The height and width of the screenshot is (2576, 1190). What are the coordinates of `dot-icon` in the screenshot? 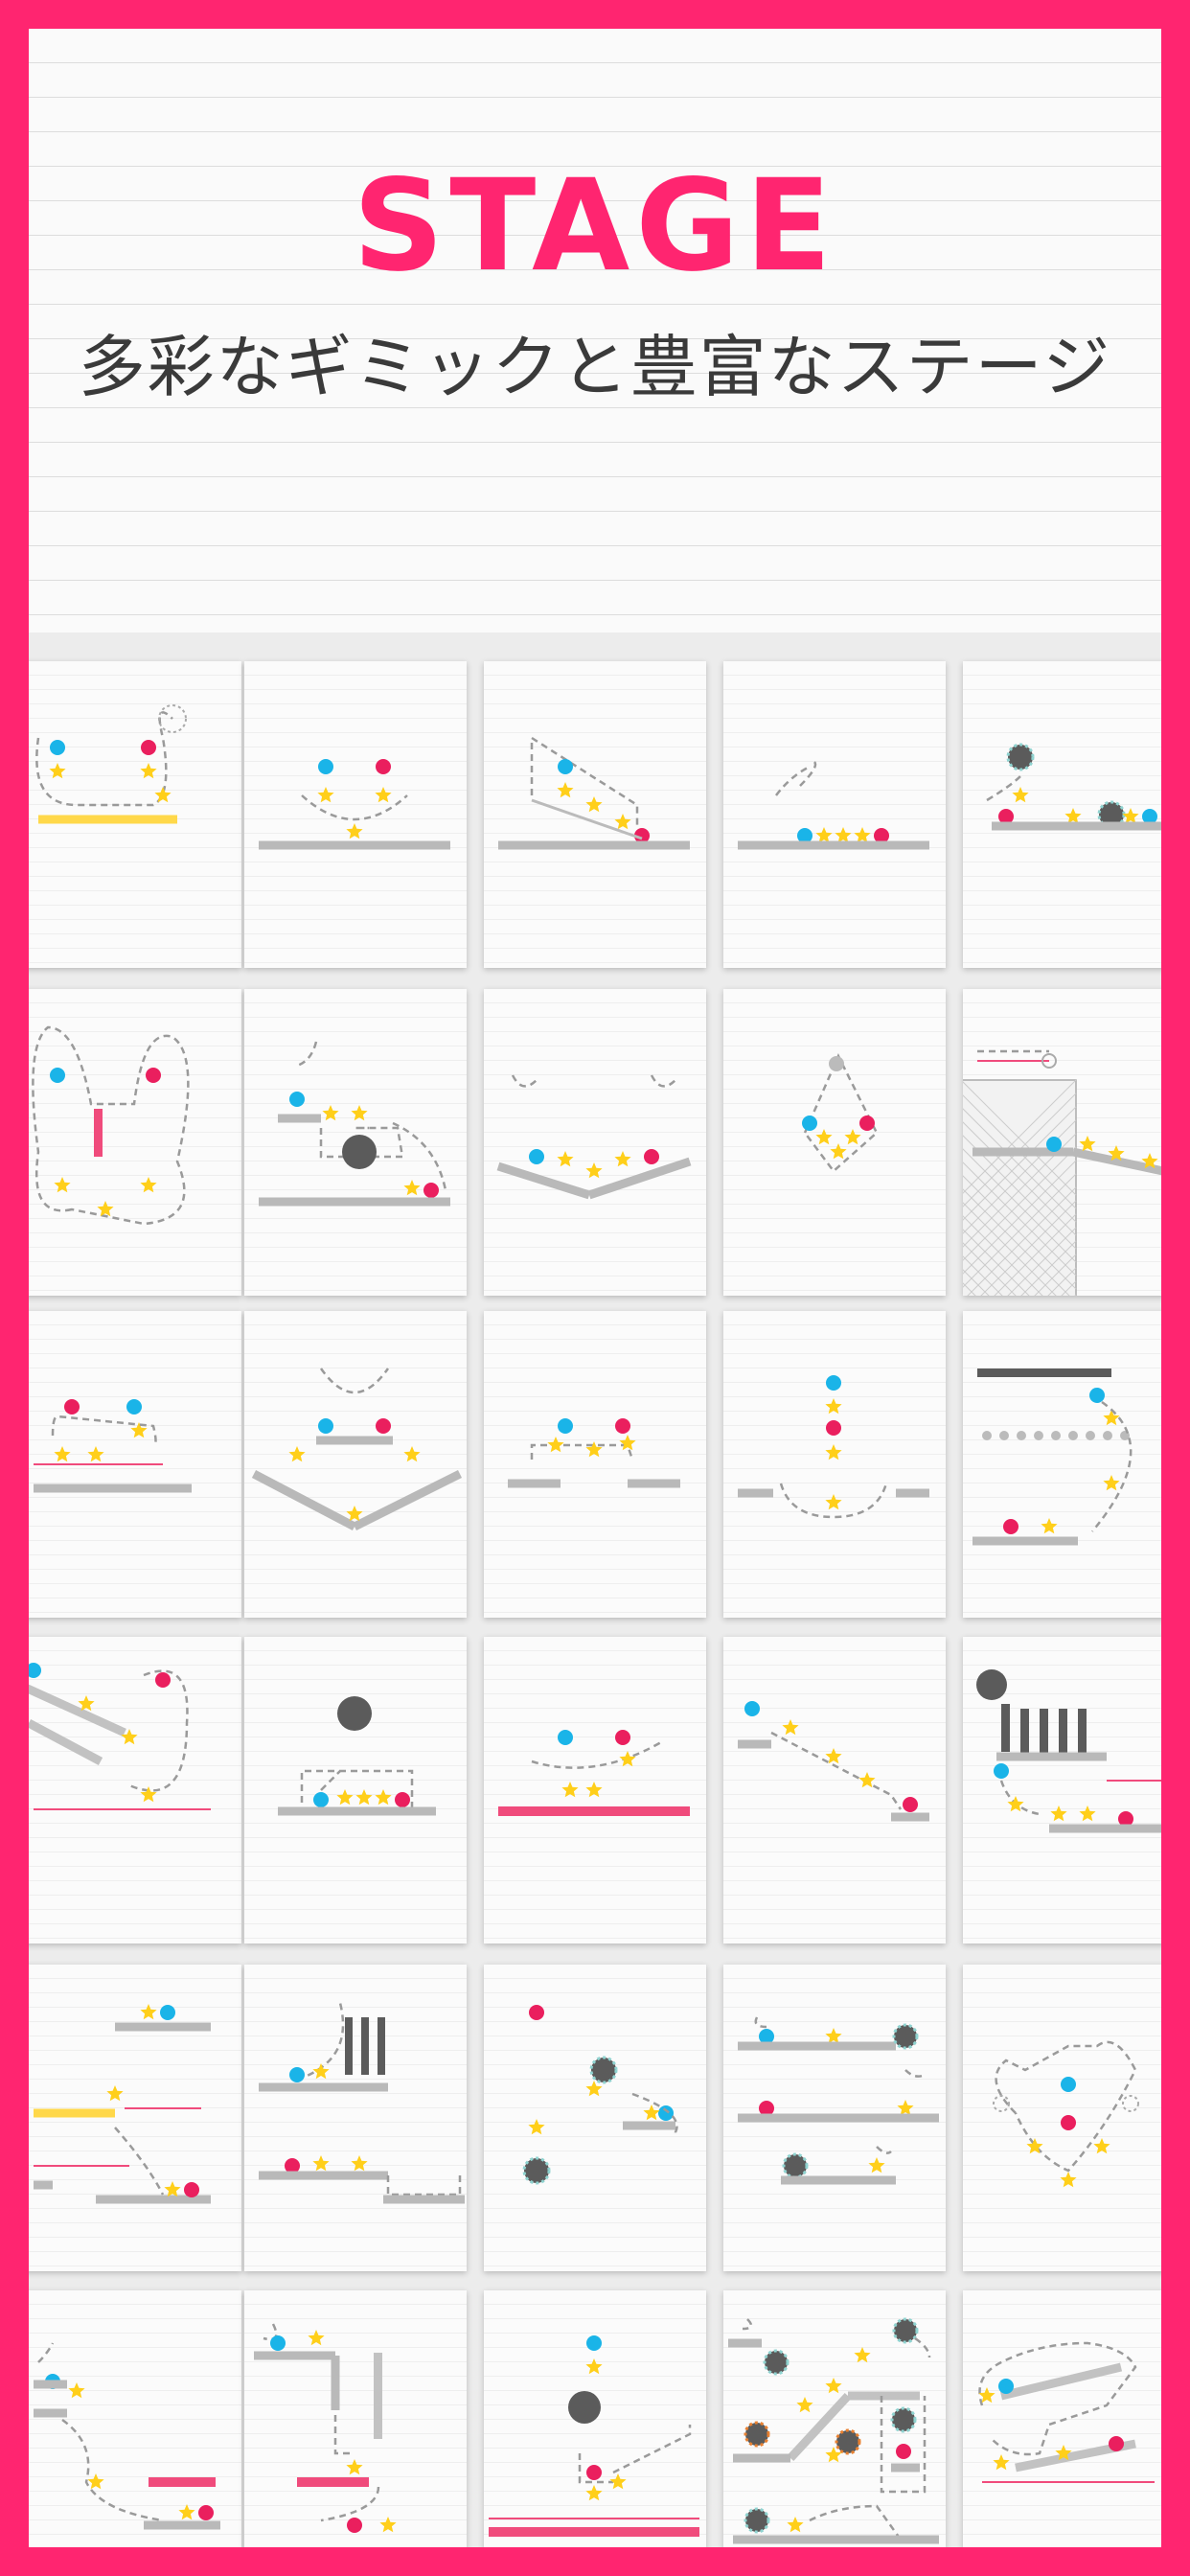 It's located at (1091, 1435).